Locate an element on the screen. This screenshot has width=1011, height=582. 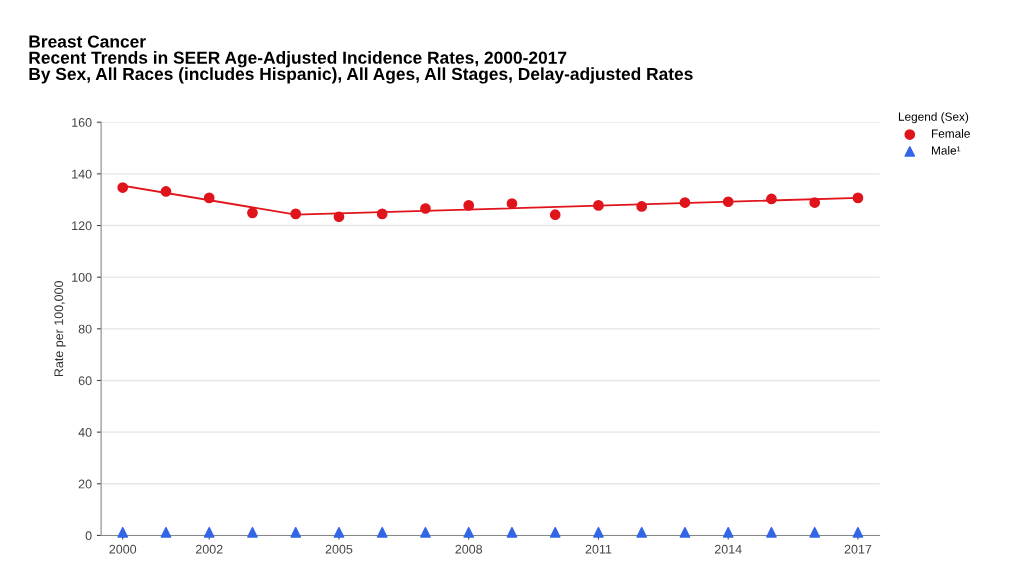
chart-title: Breast Cancer Recent Trends in SEER Age-Adjusted Incidence Rates, 2000-2017 By Sex, All Races (includes Hispanic), All Ages, All Stages, Delay-adjusted Rates is located at coordinates (361, 59).